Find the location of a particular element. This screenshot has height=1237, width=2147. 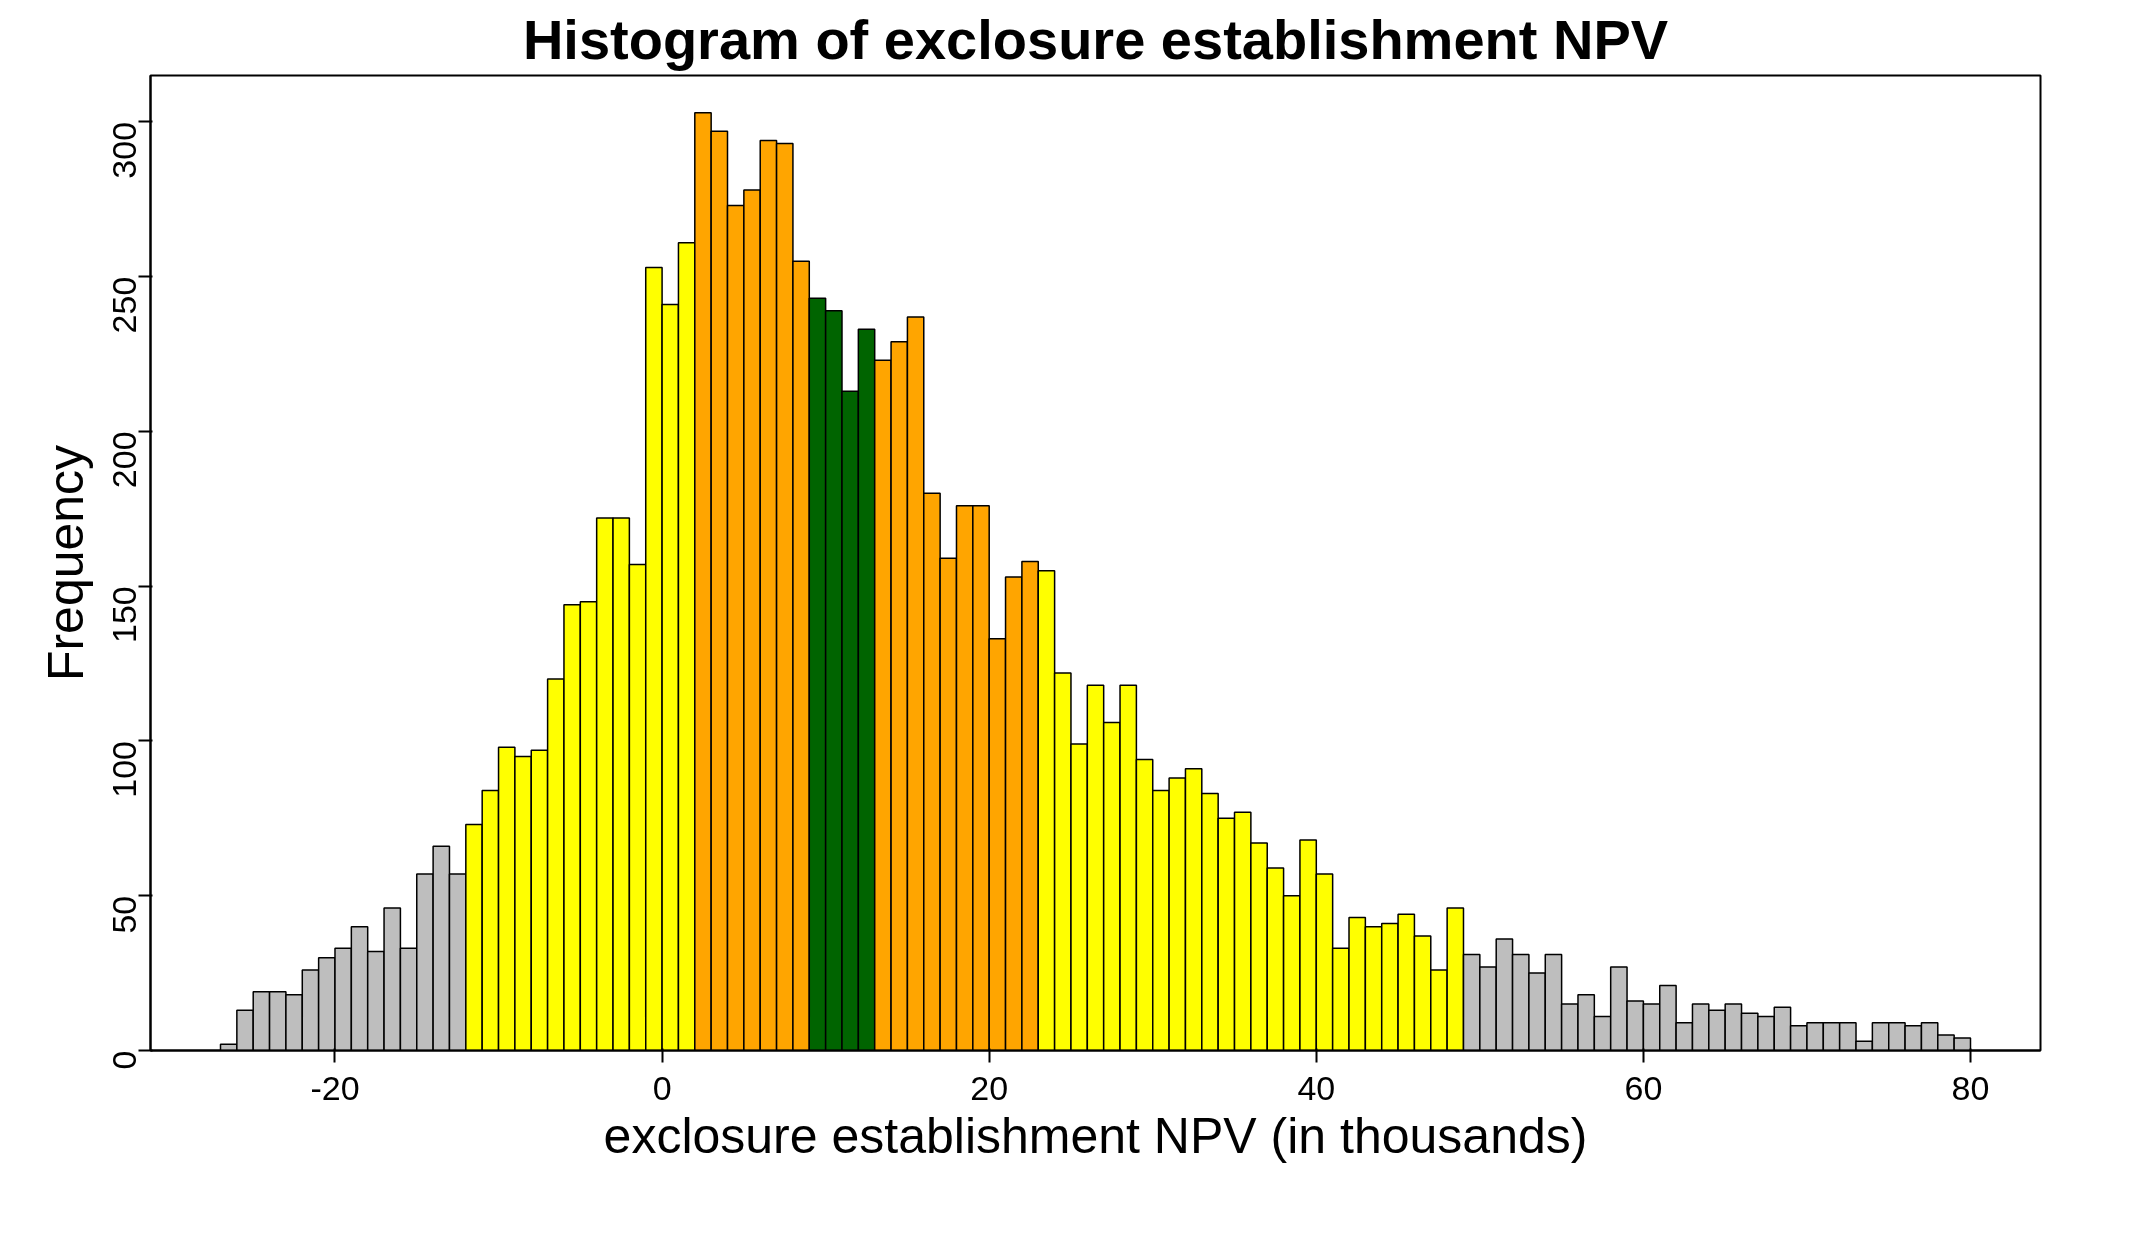

y-tick-label: 50 is located at coordinates (124, 914).